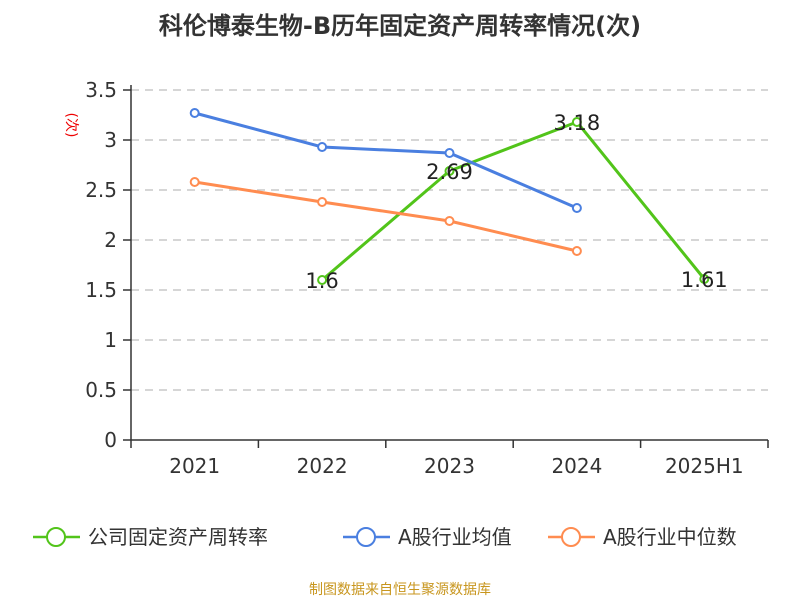 The width and height of the screenshot is (800, 600). Describe the element at coordinates (400, 590) in the screenshot. I see `source-note: 制图数据来自恒生聚源数据库` at that location.